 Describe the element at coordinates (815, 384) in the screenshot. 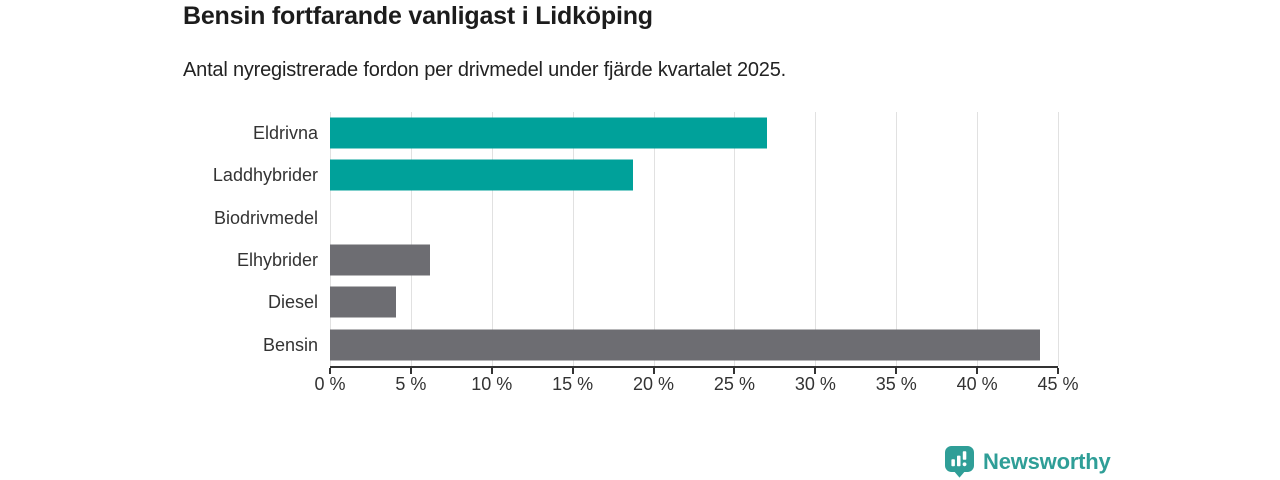

I see `x-tick-label: 30 %` at that location.